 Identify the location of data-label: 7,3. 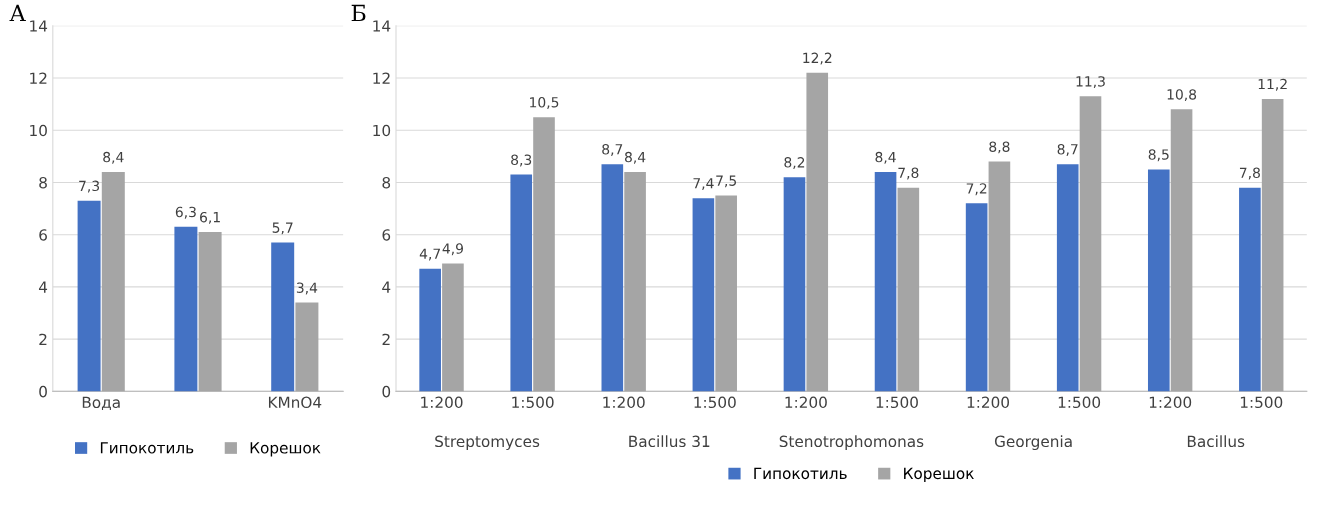
(89, 186).